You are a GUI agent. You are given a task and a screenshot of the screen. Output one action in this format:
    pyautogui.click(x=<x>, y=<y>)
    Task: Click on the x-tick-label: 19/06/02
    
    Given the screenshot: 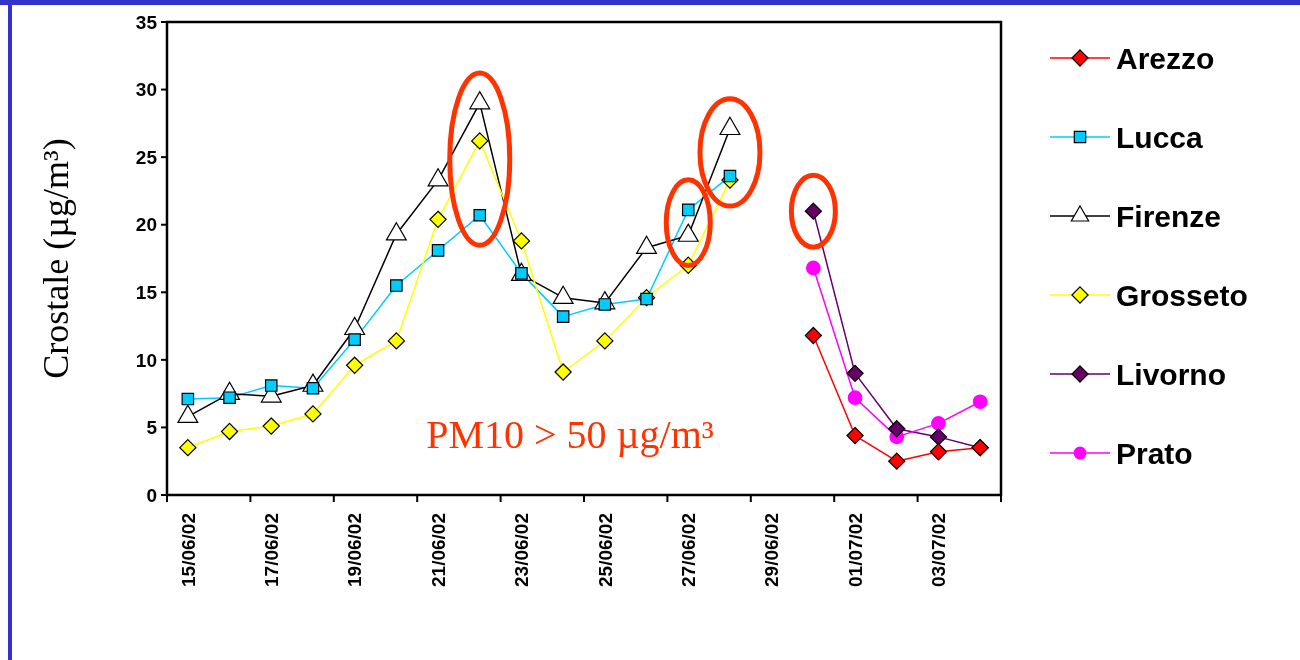 What is the action you would take?
    pyautogui.click(x=355, y=550)
    